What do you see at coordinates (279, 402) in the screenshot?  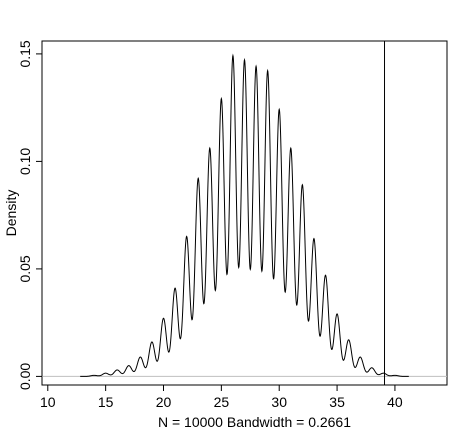 I see `x-tick-label: 30` at bounding box center [279, 402].